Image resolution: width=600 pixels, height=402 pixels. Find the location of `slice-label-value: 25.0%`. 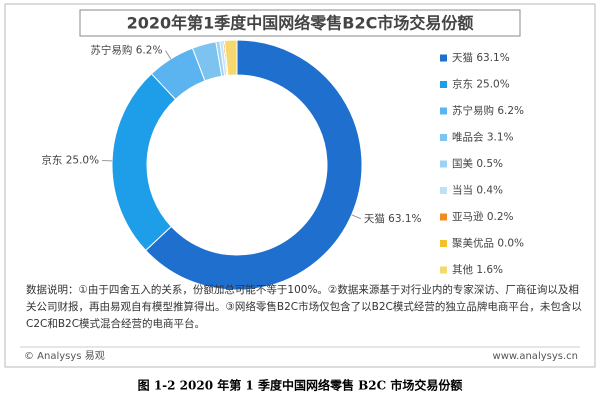

slice-label-value: 25.0% is located at coordinates (82, 161).